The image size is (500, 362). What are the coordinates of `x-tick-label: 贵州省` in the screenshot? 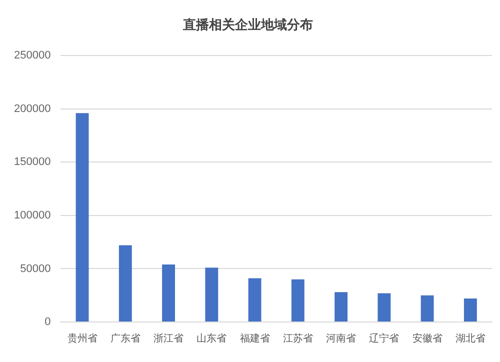 It's located at (82, 338).